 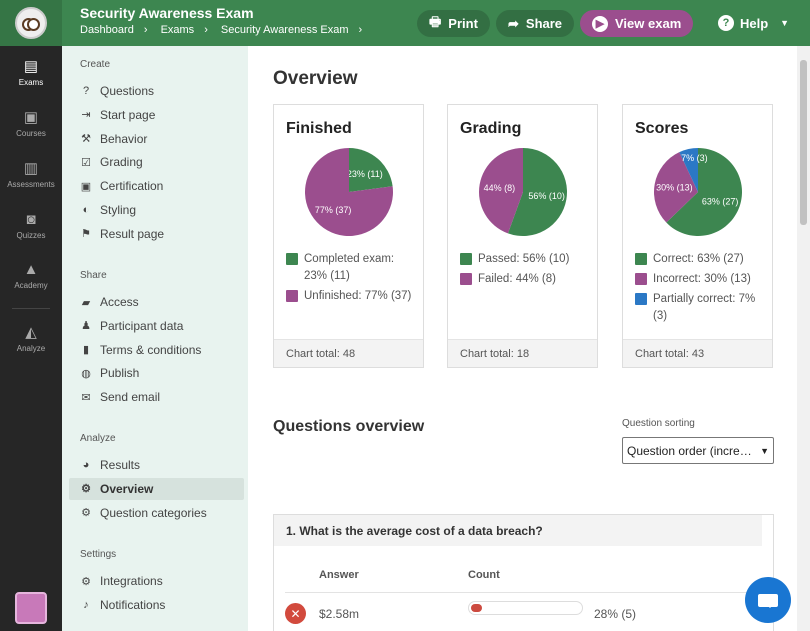 I want to click on pie-slice-incorrect, so click(x=676, y=187).